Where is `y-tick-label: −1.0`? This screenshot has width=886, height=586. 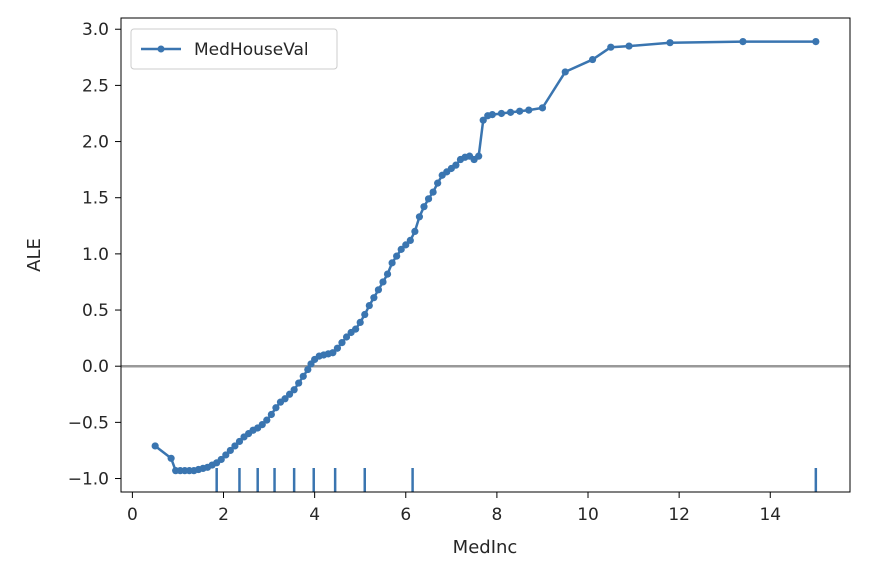 y-tick-label: −1.0 is located at coordinates (88, 480).